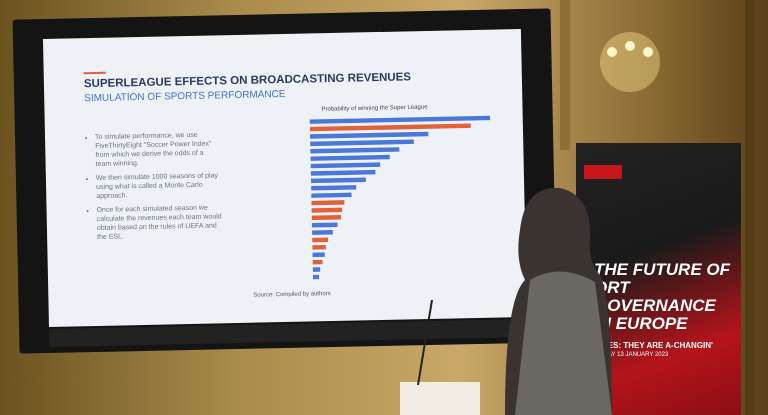 The image size is (768, 415). I want to click on logo, so click(603, 172).